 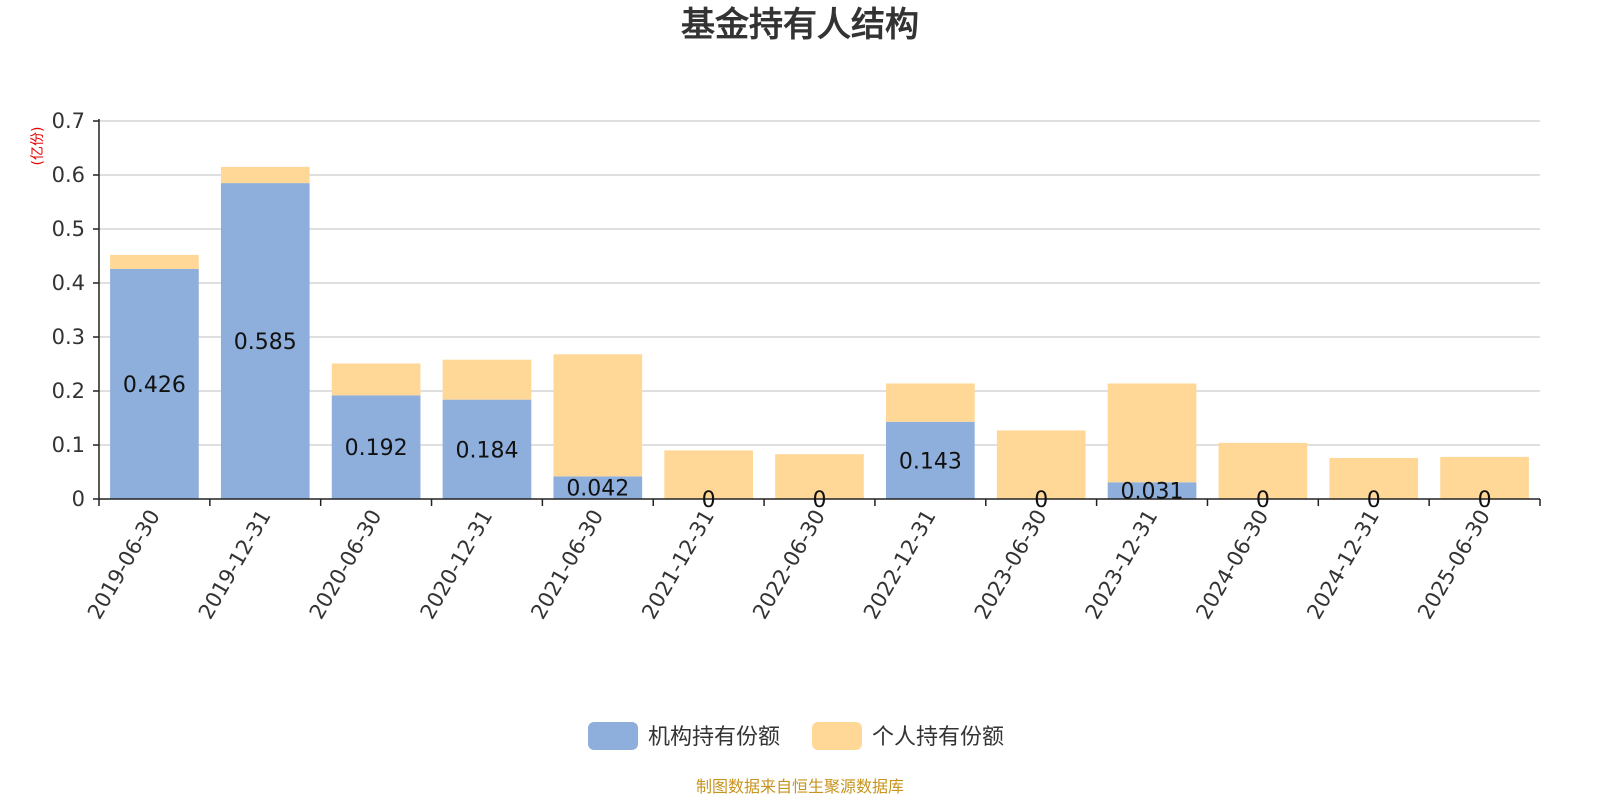 I want to click on x-tick-label: 2024-12-31, so click(x=1343, y=565).